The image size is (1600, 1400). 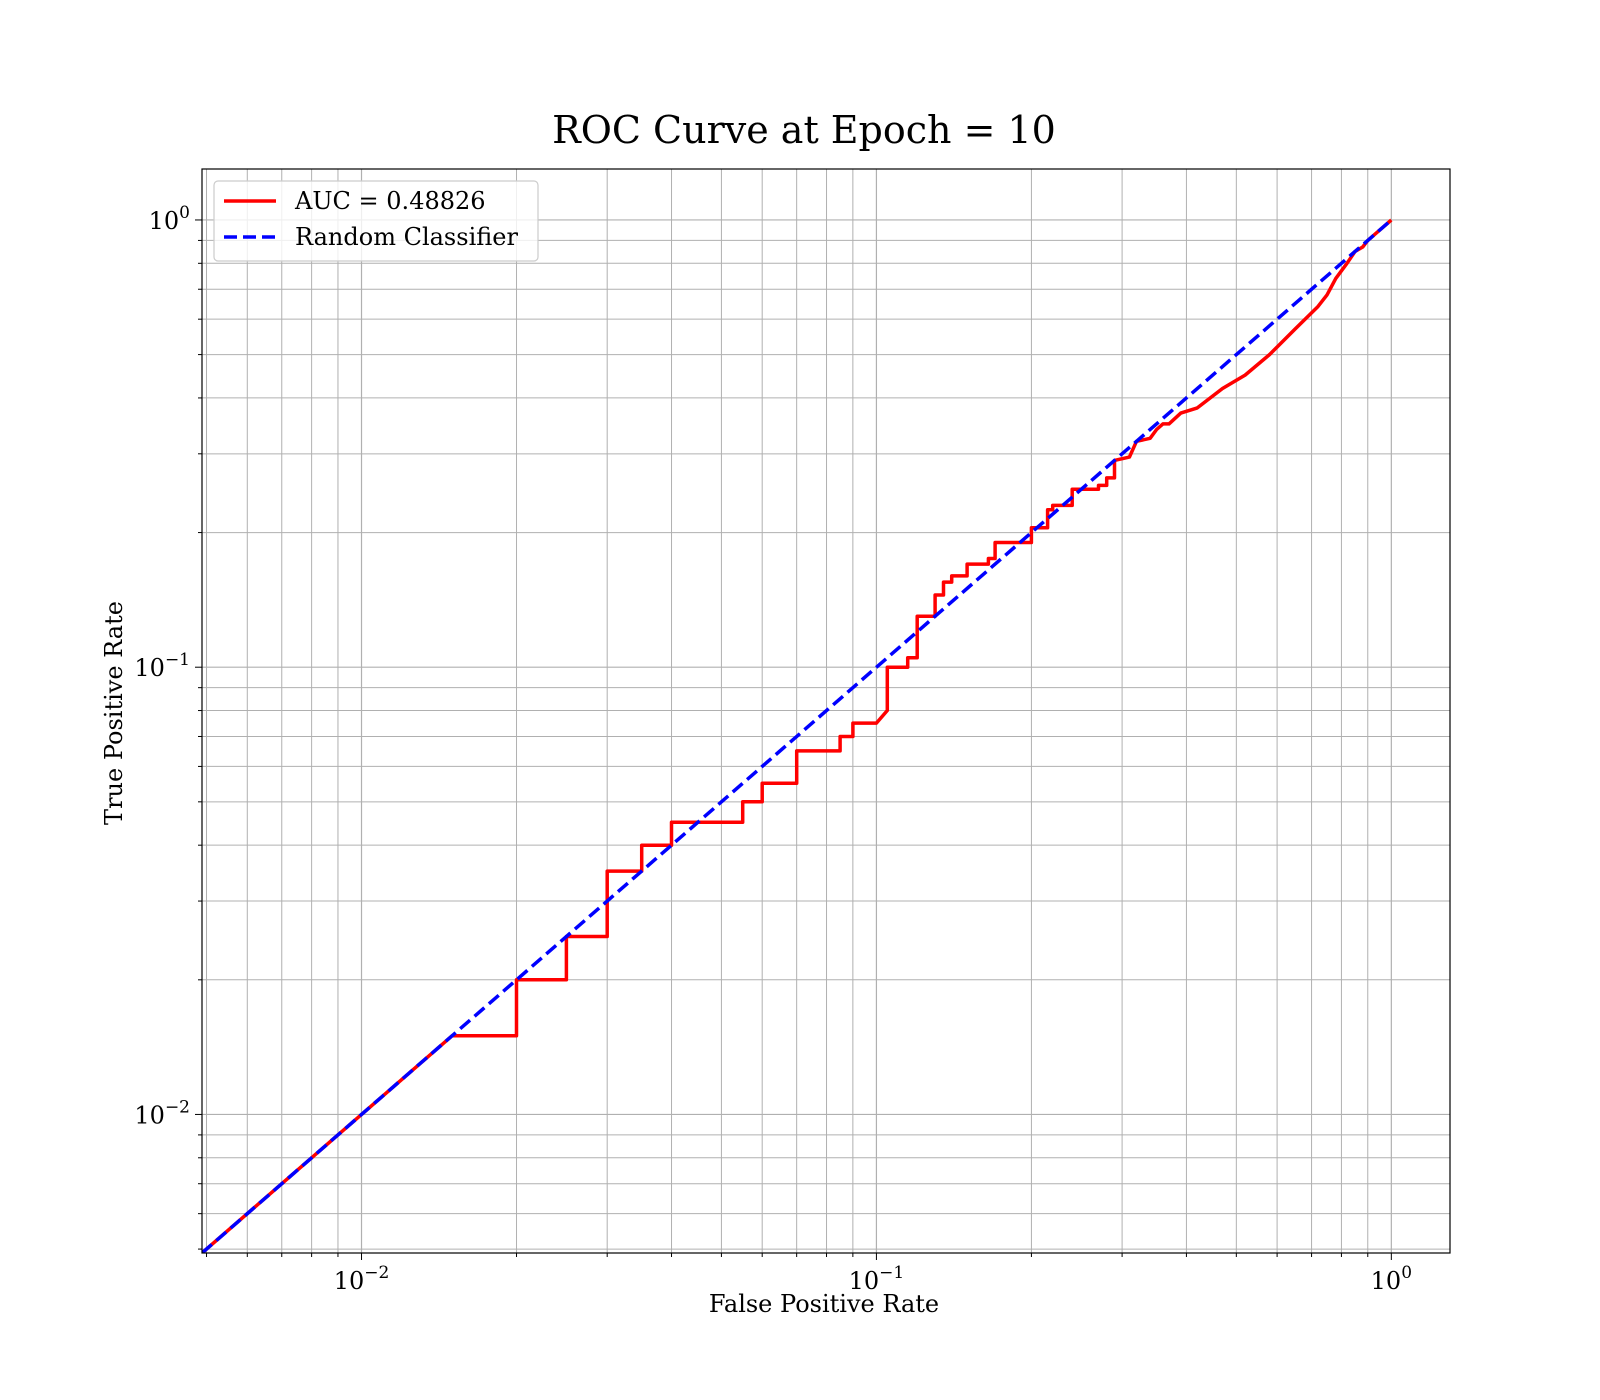 What do you see at coordinates (877, 1279) in the screenshot?
I see `x-tick-label: 10⁻¹` at bounding box center [877, 1279].